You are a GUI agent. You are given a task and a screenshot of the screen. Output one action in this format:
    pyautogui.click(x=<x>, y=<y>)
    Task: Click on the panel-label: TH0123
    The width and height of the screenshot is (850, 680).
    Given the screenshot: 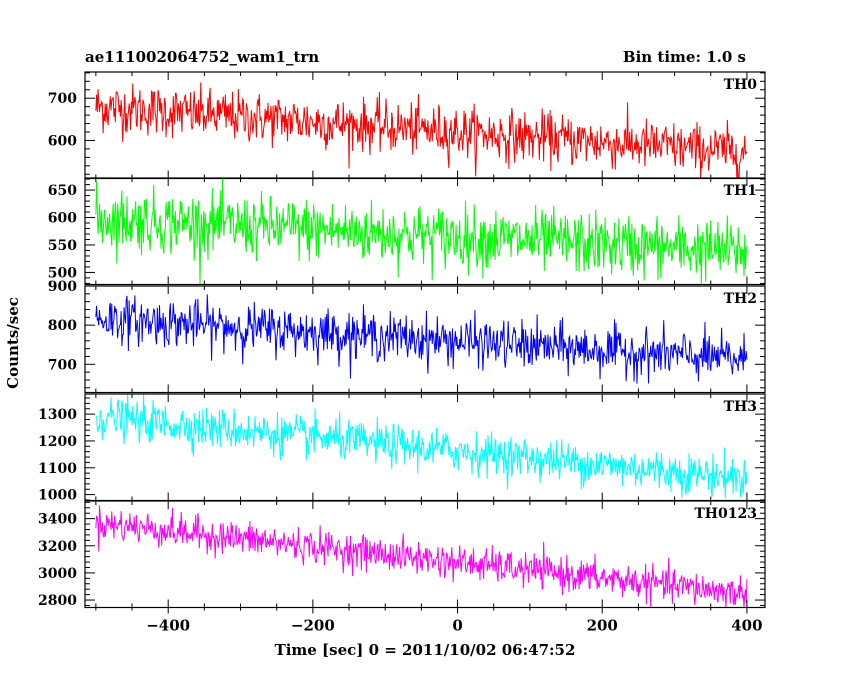 What is the action you would take?
    pyautogui.click(x=725, y=514)
    